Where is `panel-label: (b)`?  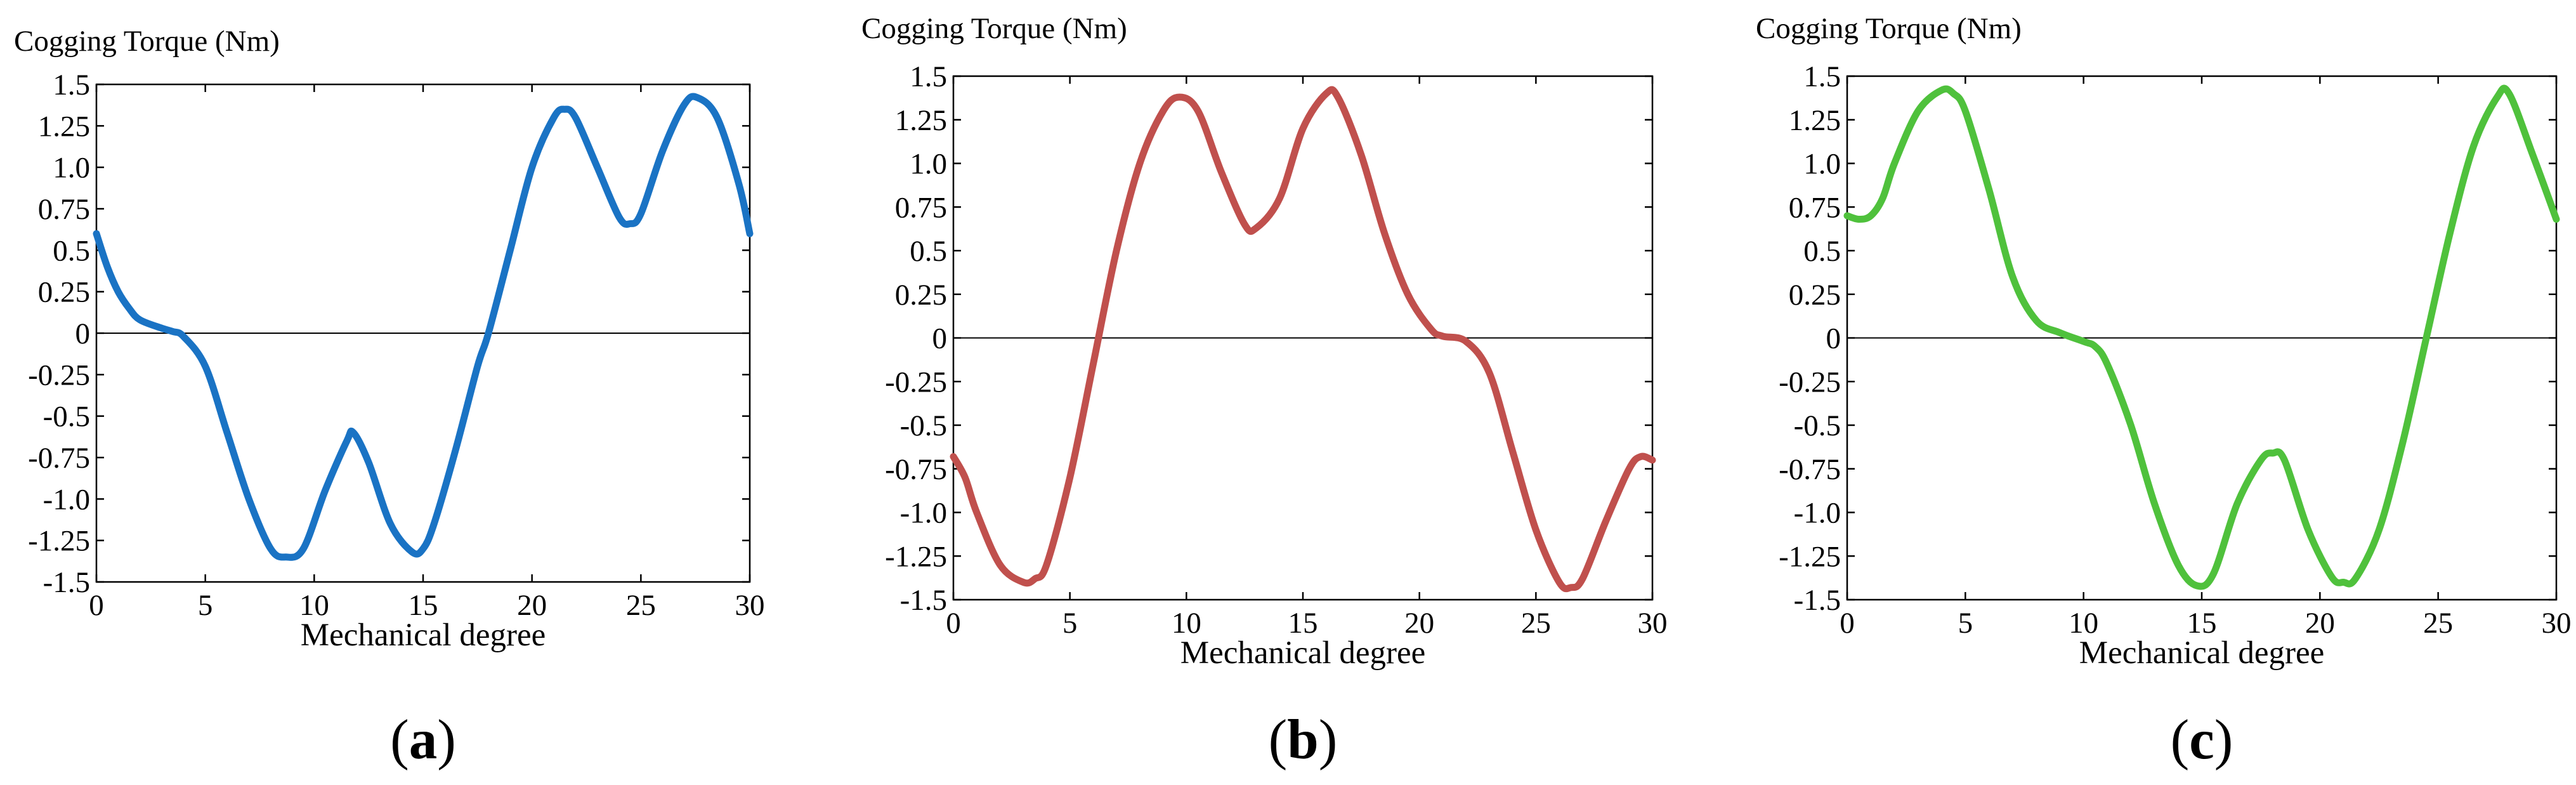
panel-label: (b) is located at coordinates (1303, 740).